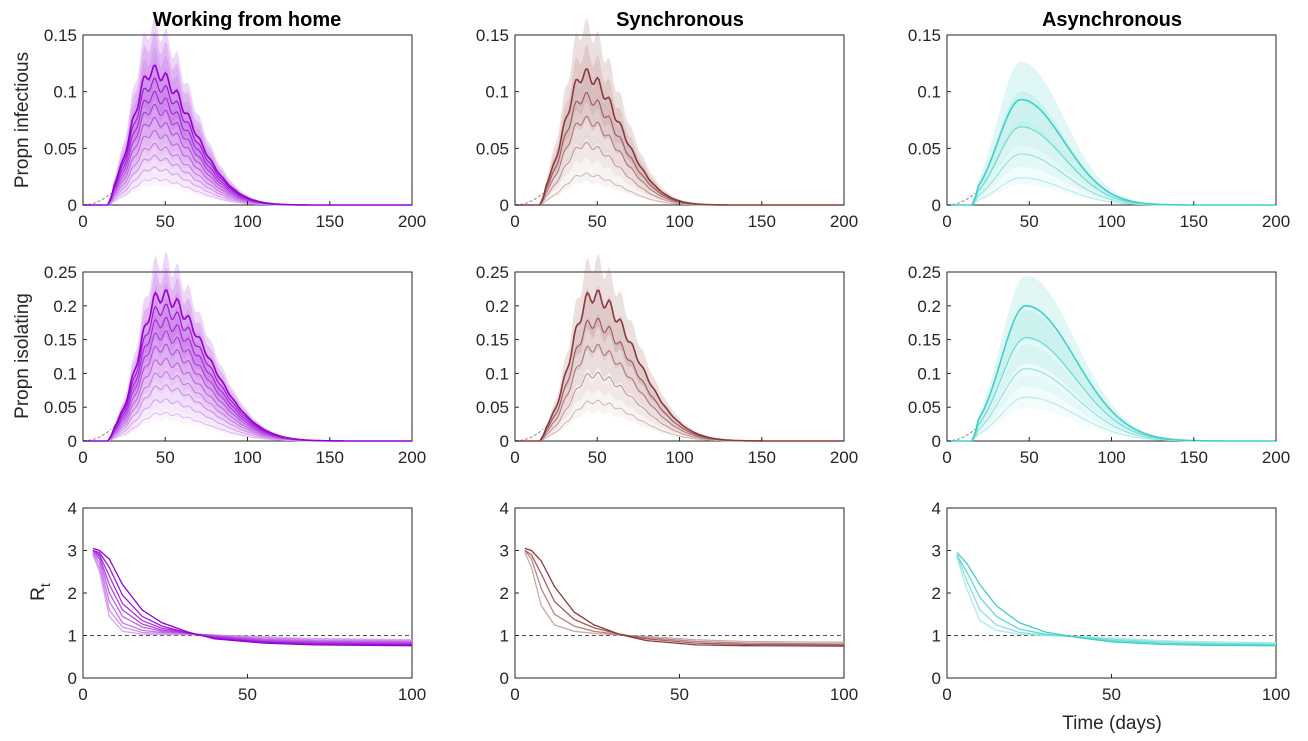 This screenshot has width=1308, height=741. I want to click on panel-infectious-wfh: 0 50 100 150 200 0 0.05 0.1 0.15, so click(235, 124).